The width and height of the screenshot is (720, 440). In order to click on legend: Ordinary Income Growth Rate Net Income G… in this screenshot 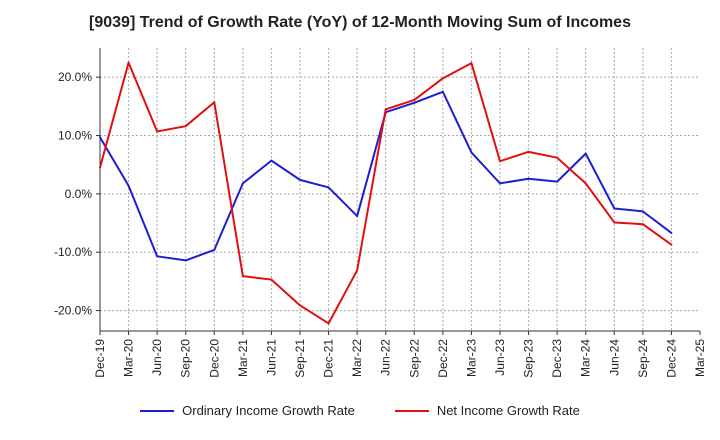, I will do `click(360, 410)`.